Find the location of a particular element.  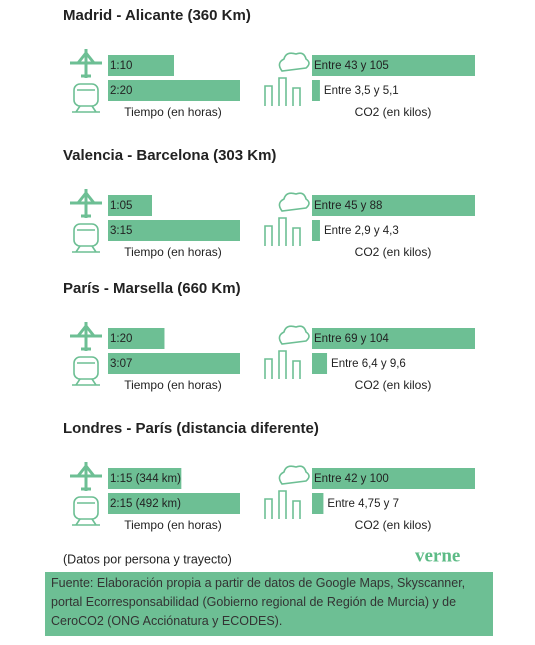

value-label: Entre 43 y 105 is located at coordinates (351, 66).